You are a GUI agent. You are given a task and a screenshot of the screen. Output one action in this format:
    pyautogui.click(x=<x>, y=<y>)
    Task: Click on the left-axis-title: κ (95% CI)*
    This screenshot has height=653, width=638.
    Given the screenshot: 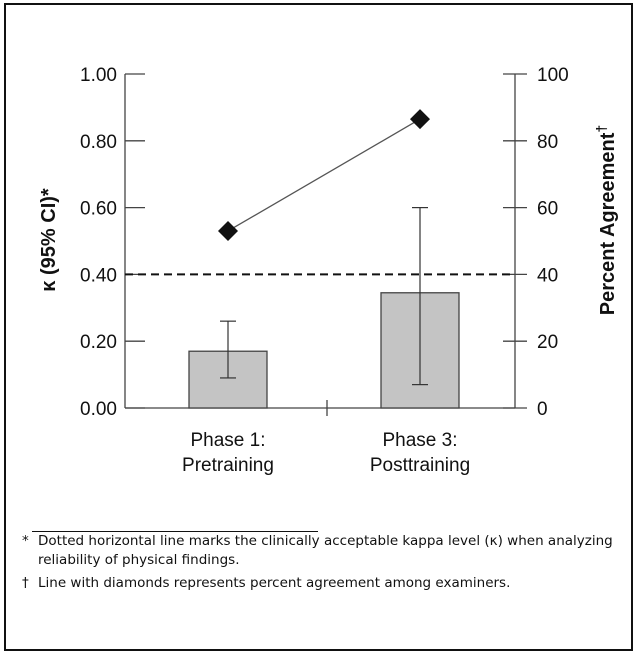 What is the action you would take?
    pyautogui.click(x=49, y=240)
    